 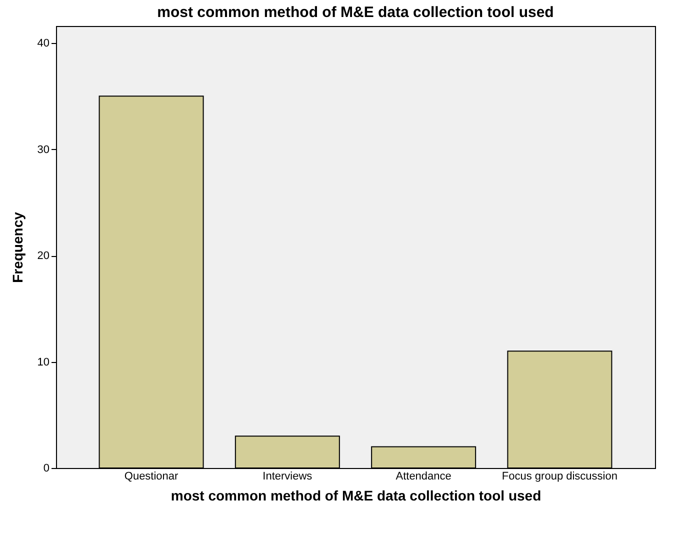 What do you see at coordinates (424, 476) in the screenshot?
I see `x-tick-label: Attendance` at bounding box center [424, 476].